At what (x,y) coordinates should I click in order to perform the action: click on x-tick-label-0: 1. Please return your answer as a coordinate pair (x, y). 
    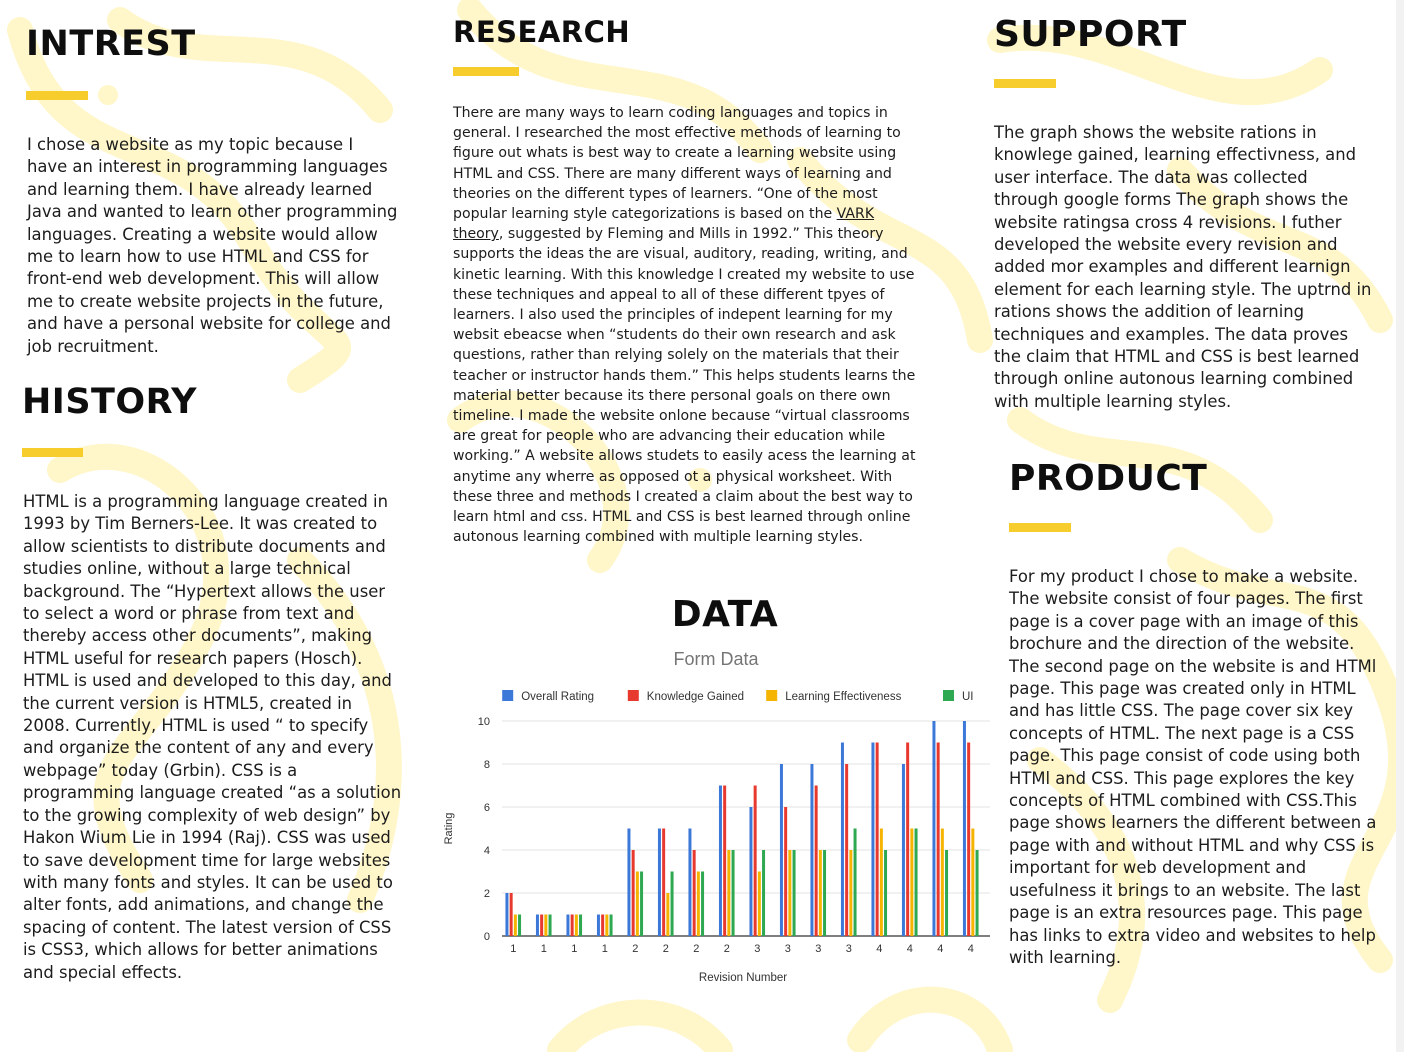
    Looking at the image, I should click on (513, 949).